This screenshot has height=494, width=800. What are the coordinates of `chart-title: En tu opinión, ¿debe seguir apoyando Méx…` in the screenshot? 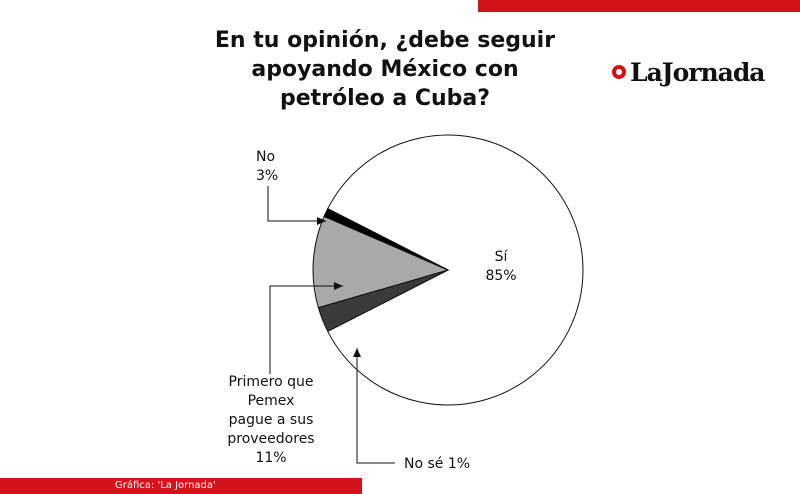 It's located at (385, 69).